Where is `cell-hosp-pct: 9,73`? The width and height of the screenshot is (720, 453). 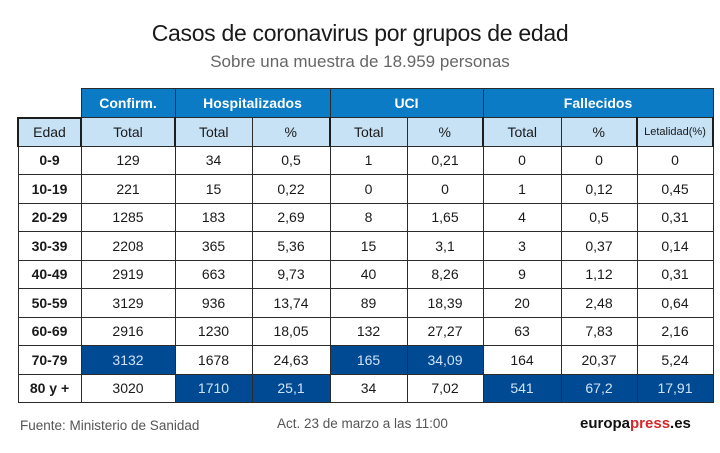 cell-hosp-pct: 9,73 is located at coordinates (291, 274).